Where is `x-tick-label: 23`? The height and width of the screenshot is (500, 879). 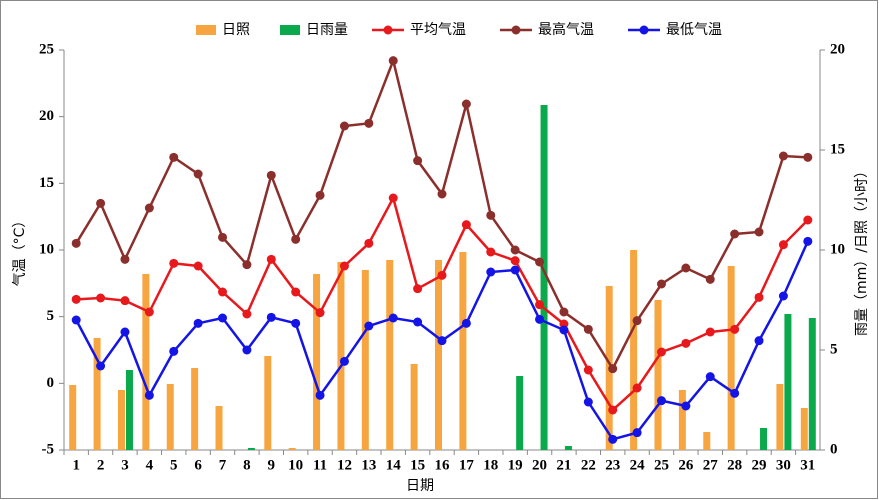 x-tick-label: 23 is located at coordinates (612, 465).